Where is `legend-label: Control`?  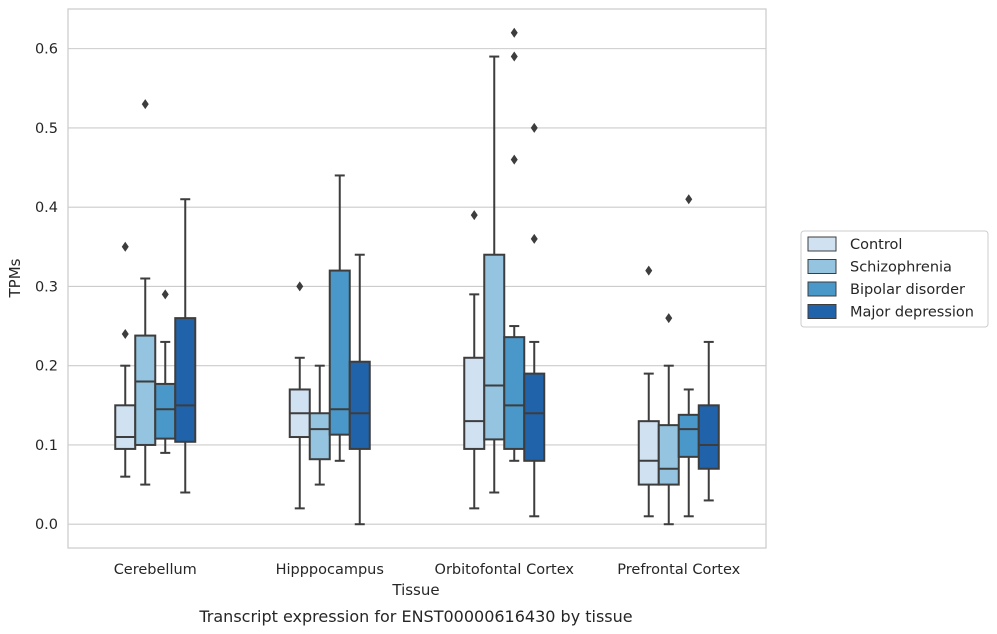 legend-label: Control is located at coordinates (876, 245).